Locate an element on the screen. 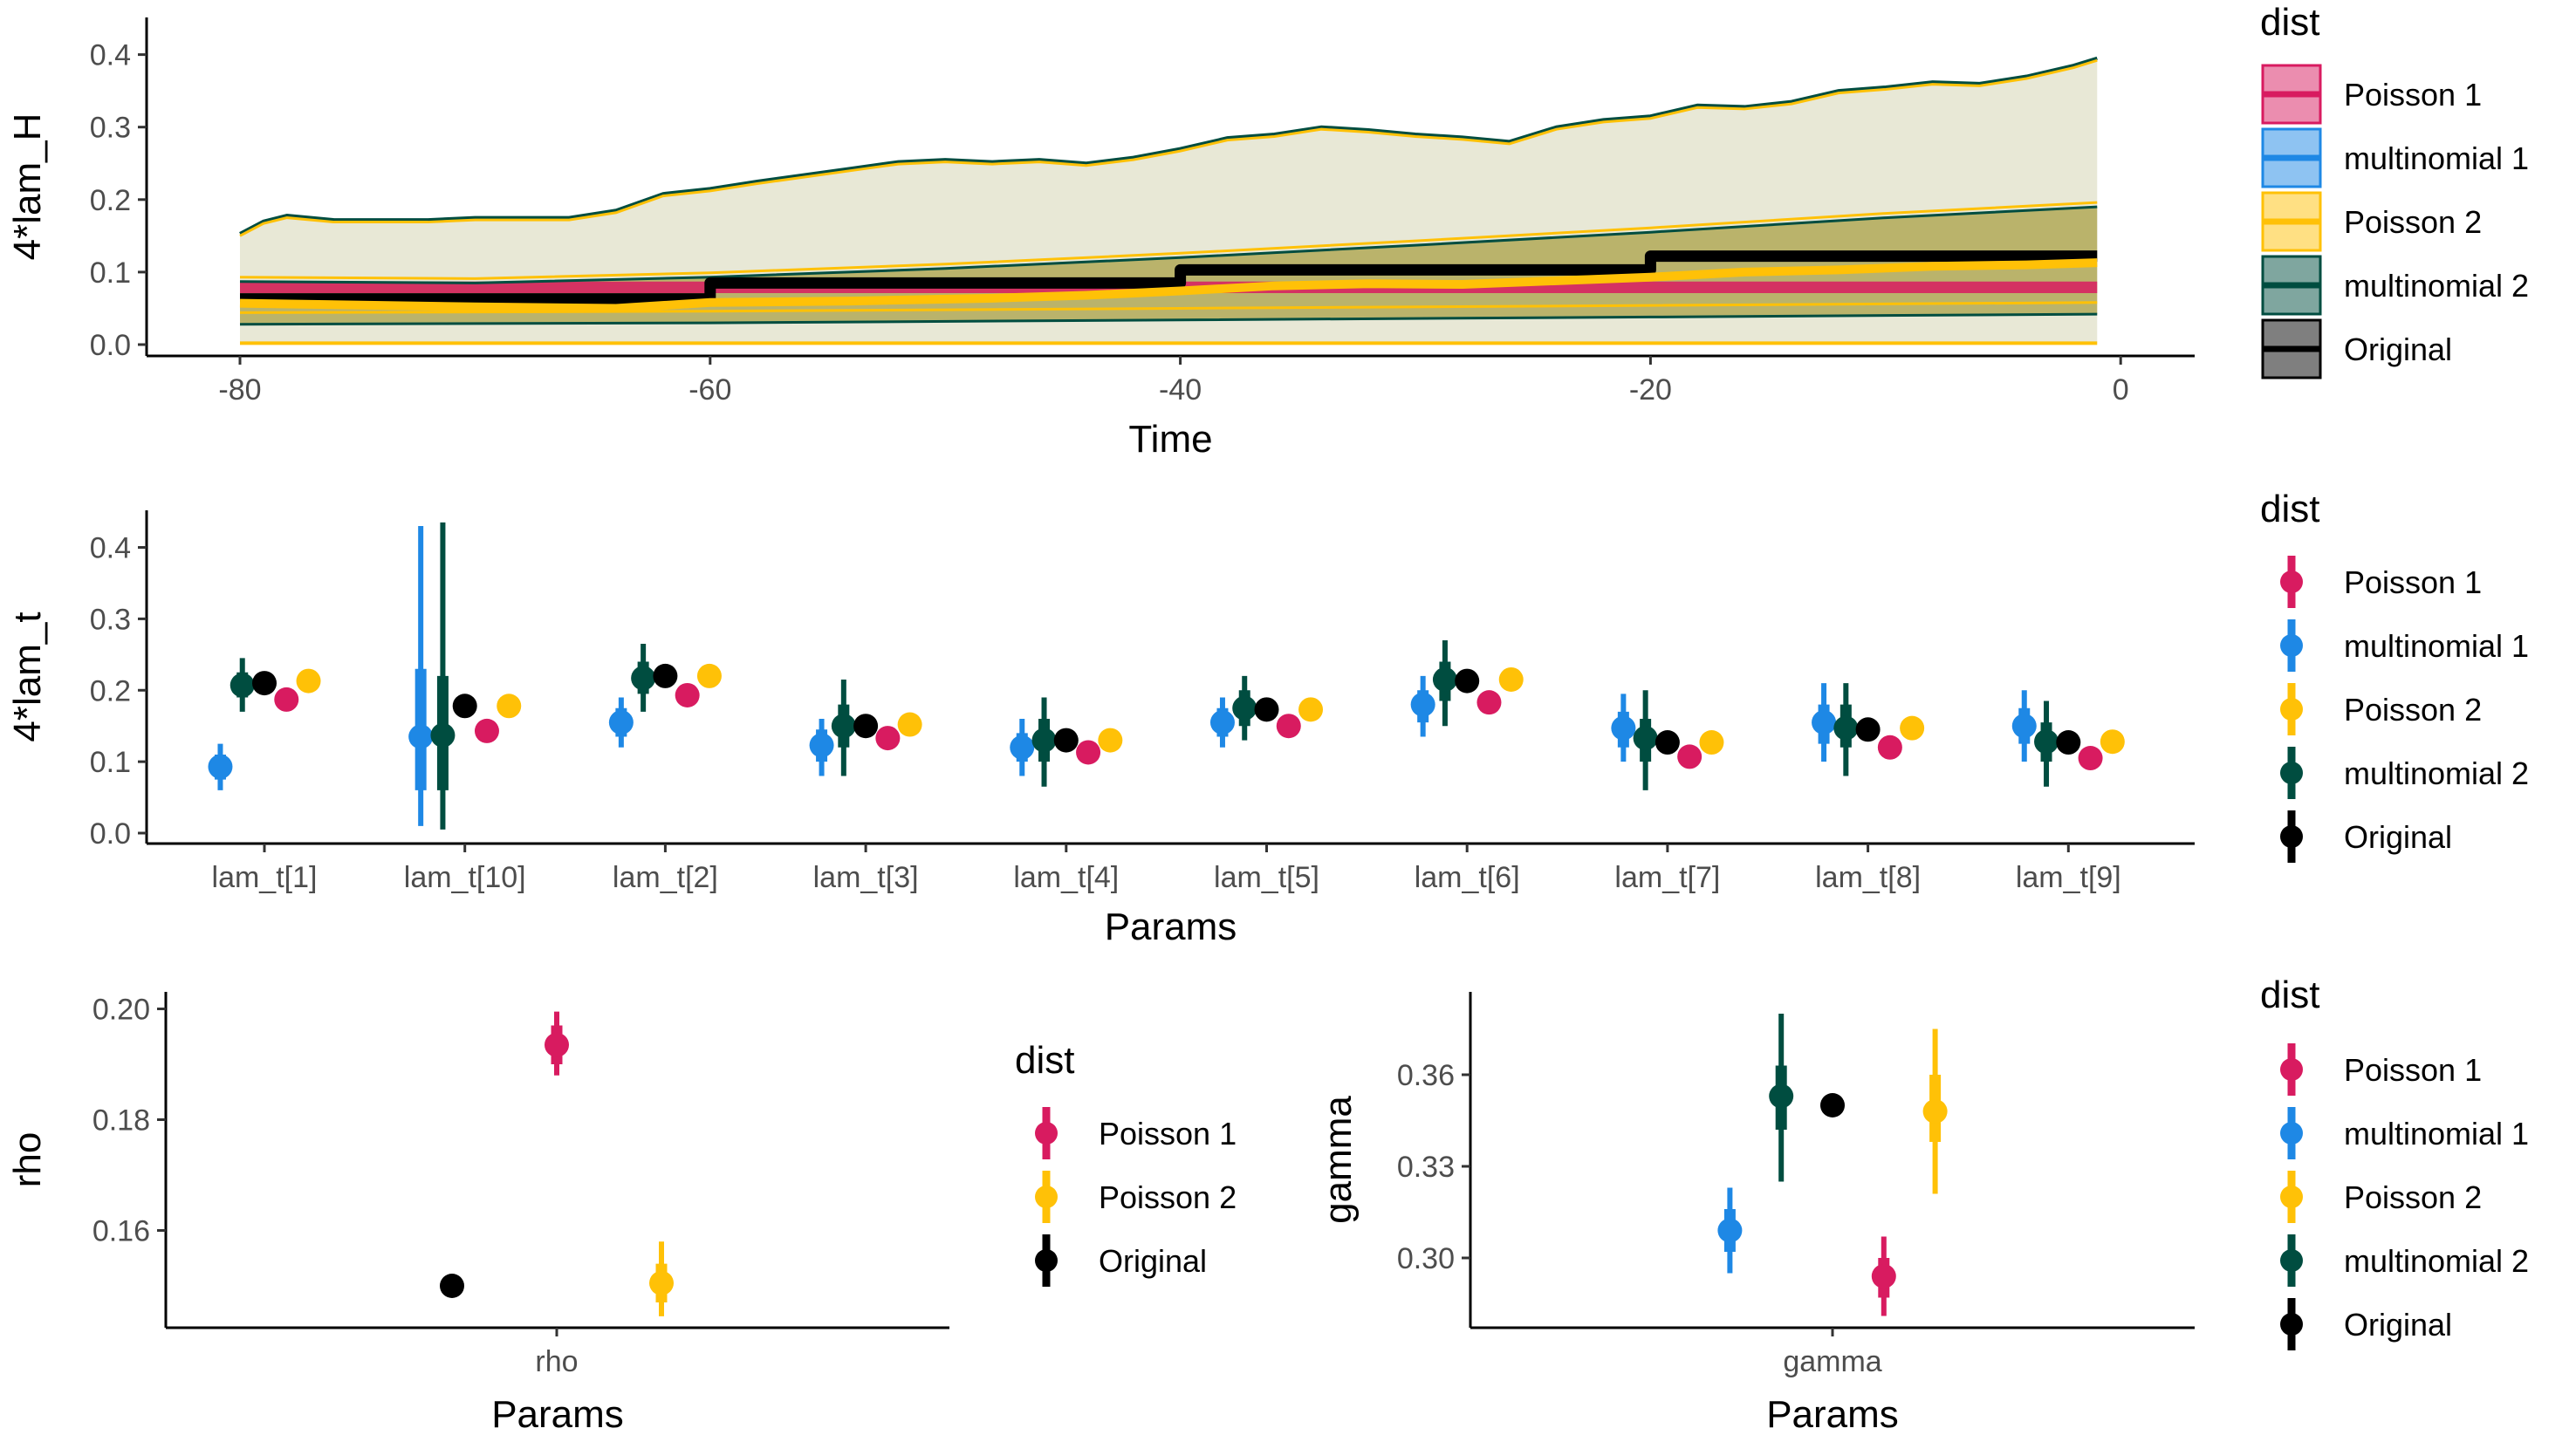  x-tick-label: lam_t[4] is located at coordinates (1066, 877).